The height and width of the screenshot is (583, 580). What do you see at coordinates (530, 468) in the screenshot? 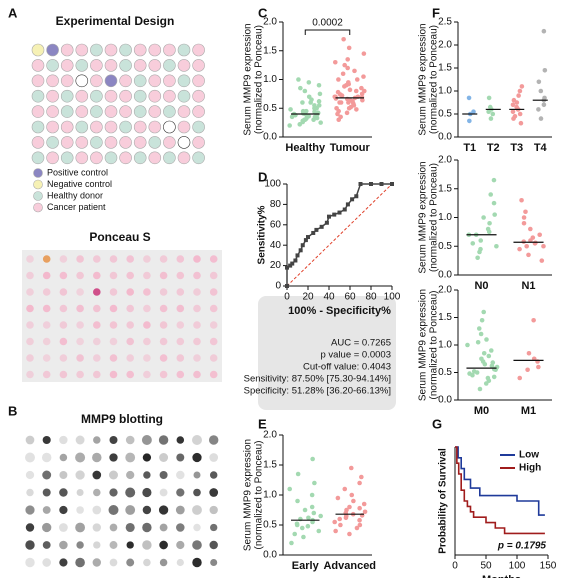
I see `legend-label: High` at bounding box center [530, 468].